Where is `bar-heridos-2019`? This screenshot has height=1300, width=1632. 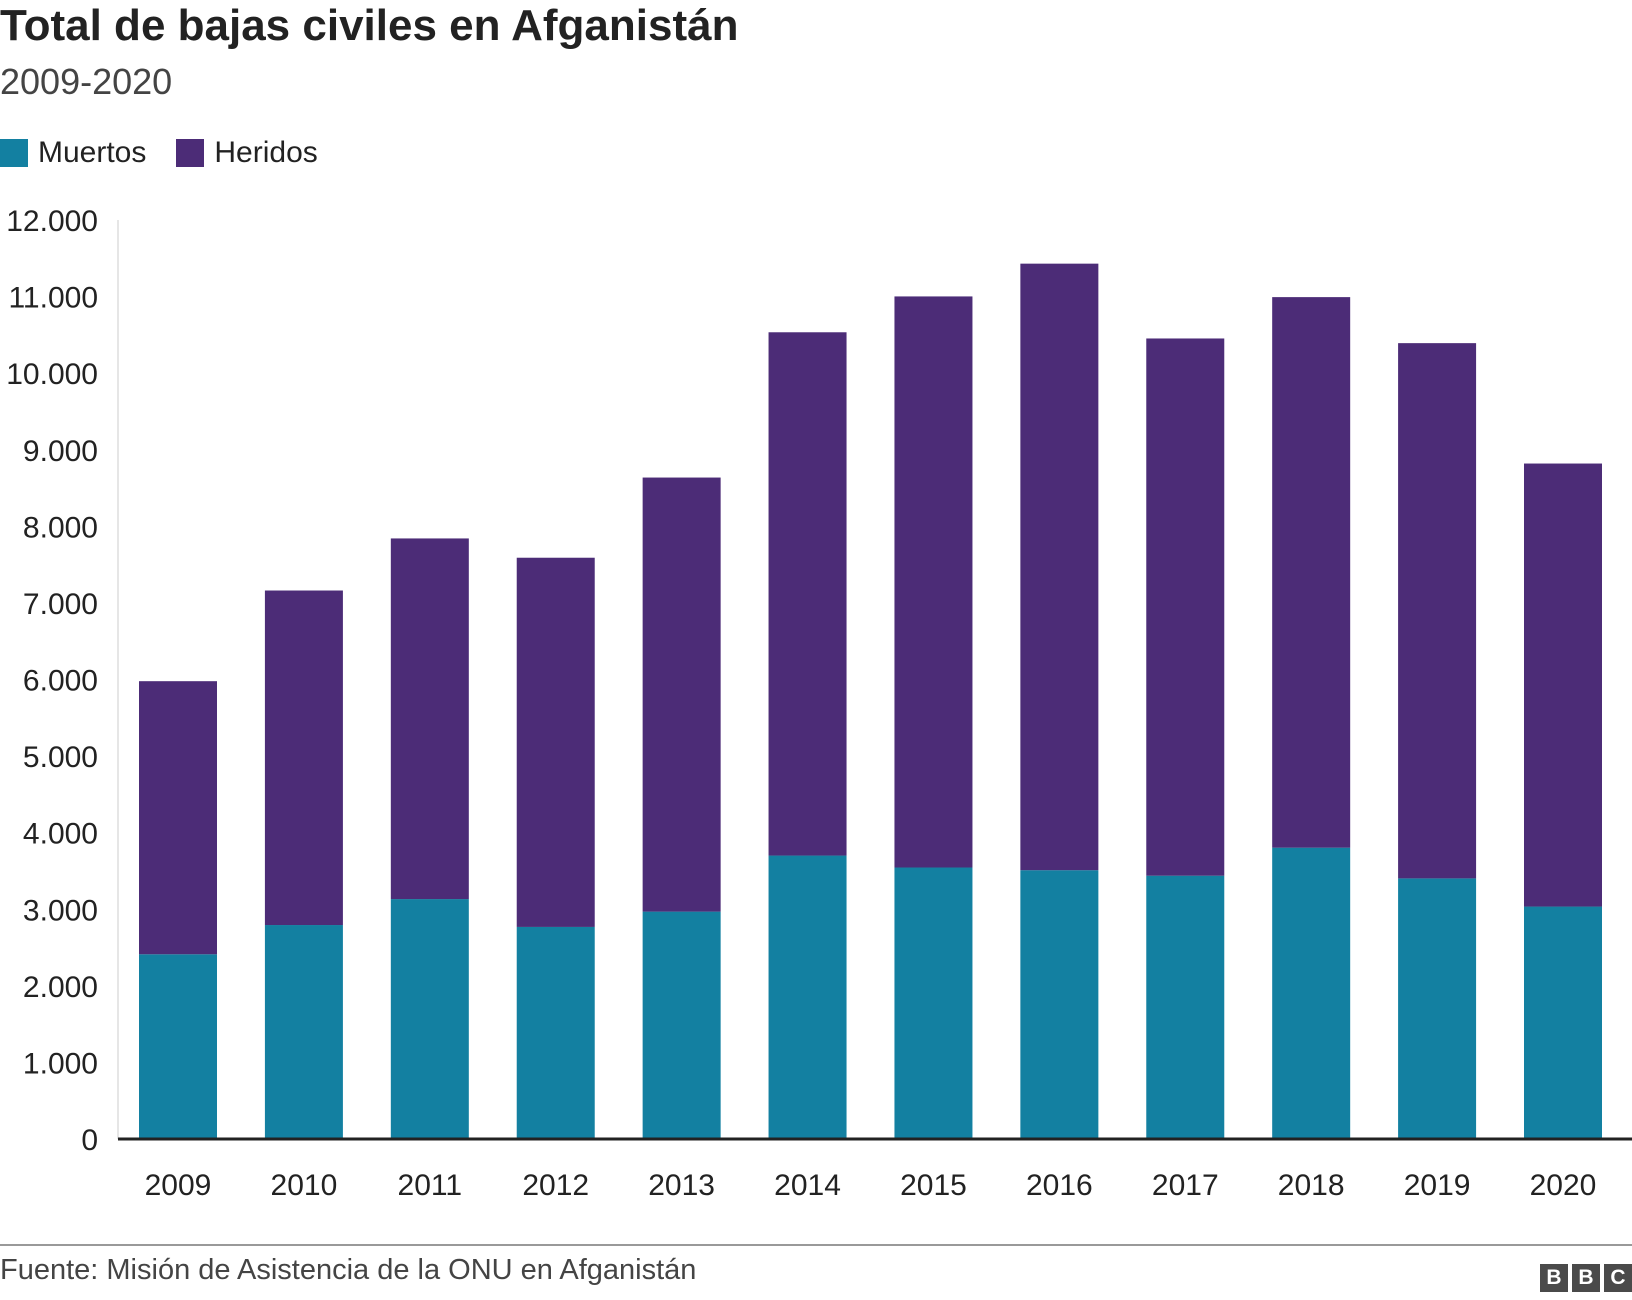
bar-heridos-2019 is located at coordinates (1437, 611).